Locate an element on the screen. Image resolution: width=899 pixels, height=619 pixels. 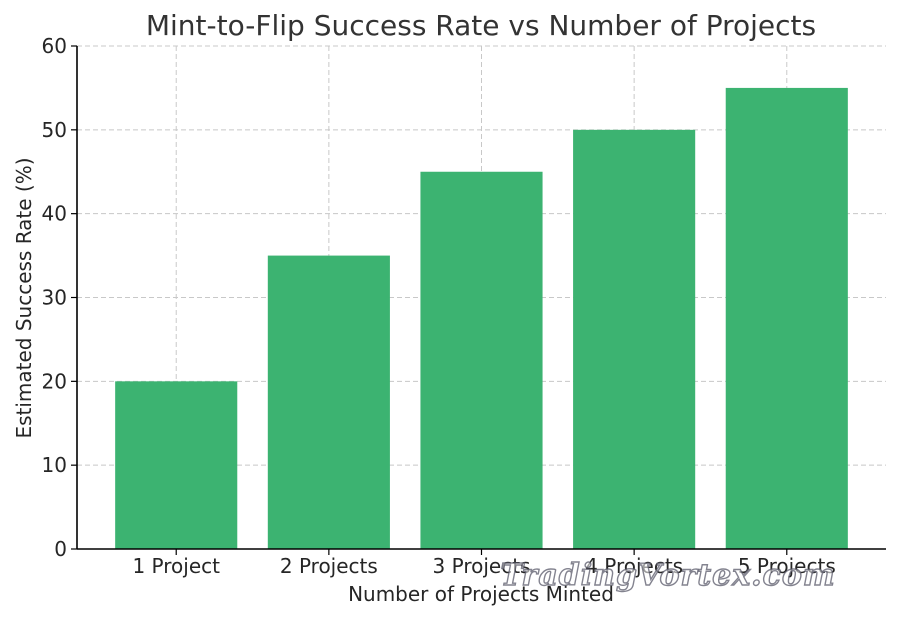
y-tick-label: 0 is located at coordinates (60, 549).